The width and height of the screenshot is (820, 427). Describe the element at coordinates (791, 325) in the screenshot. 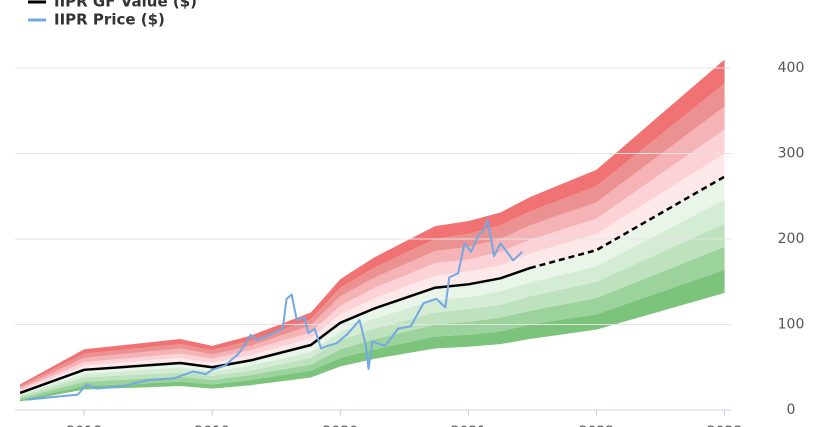

I see `y-tick-label: 100` at that location.